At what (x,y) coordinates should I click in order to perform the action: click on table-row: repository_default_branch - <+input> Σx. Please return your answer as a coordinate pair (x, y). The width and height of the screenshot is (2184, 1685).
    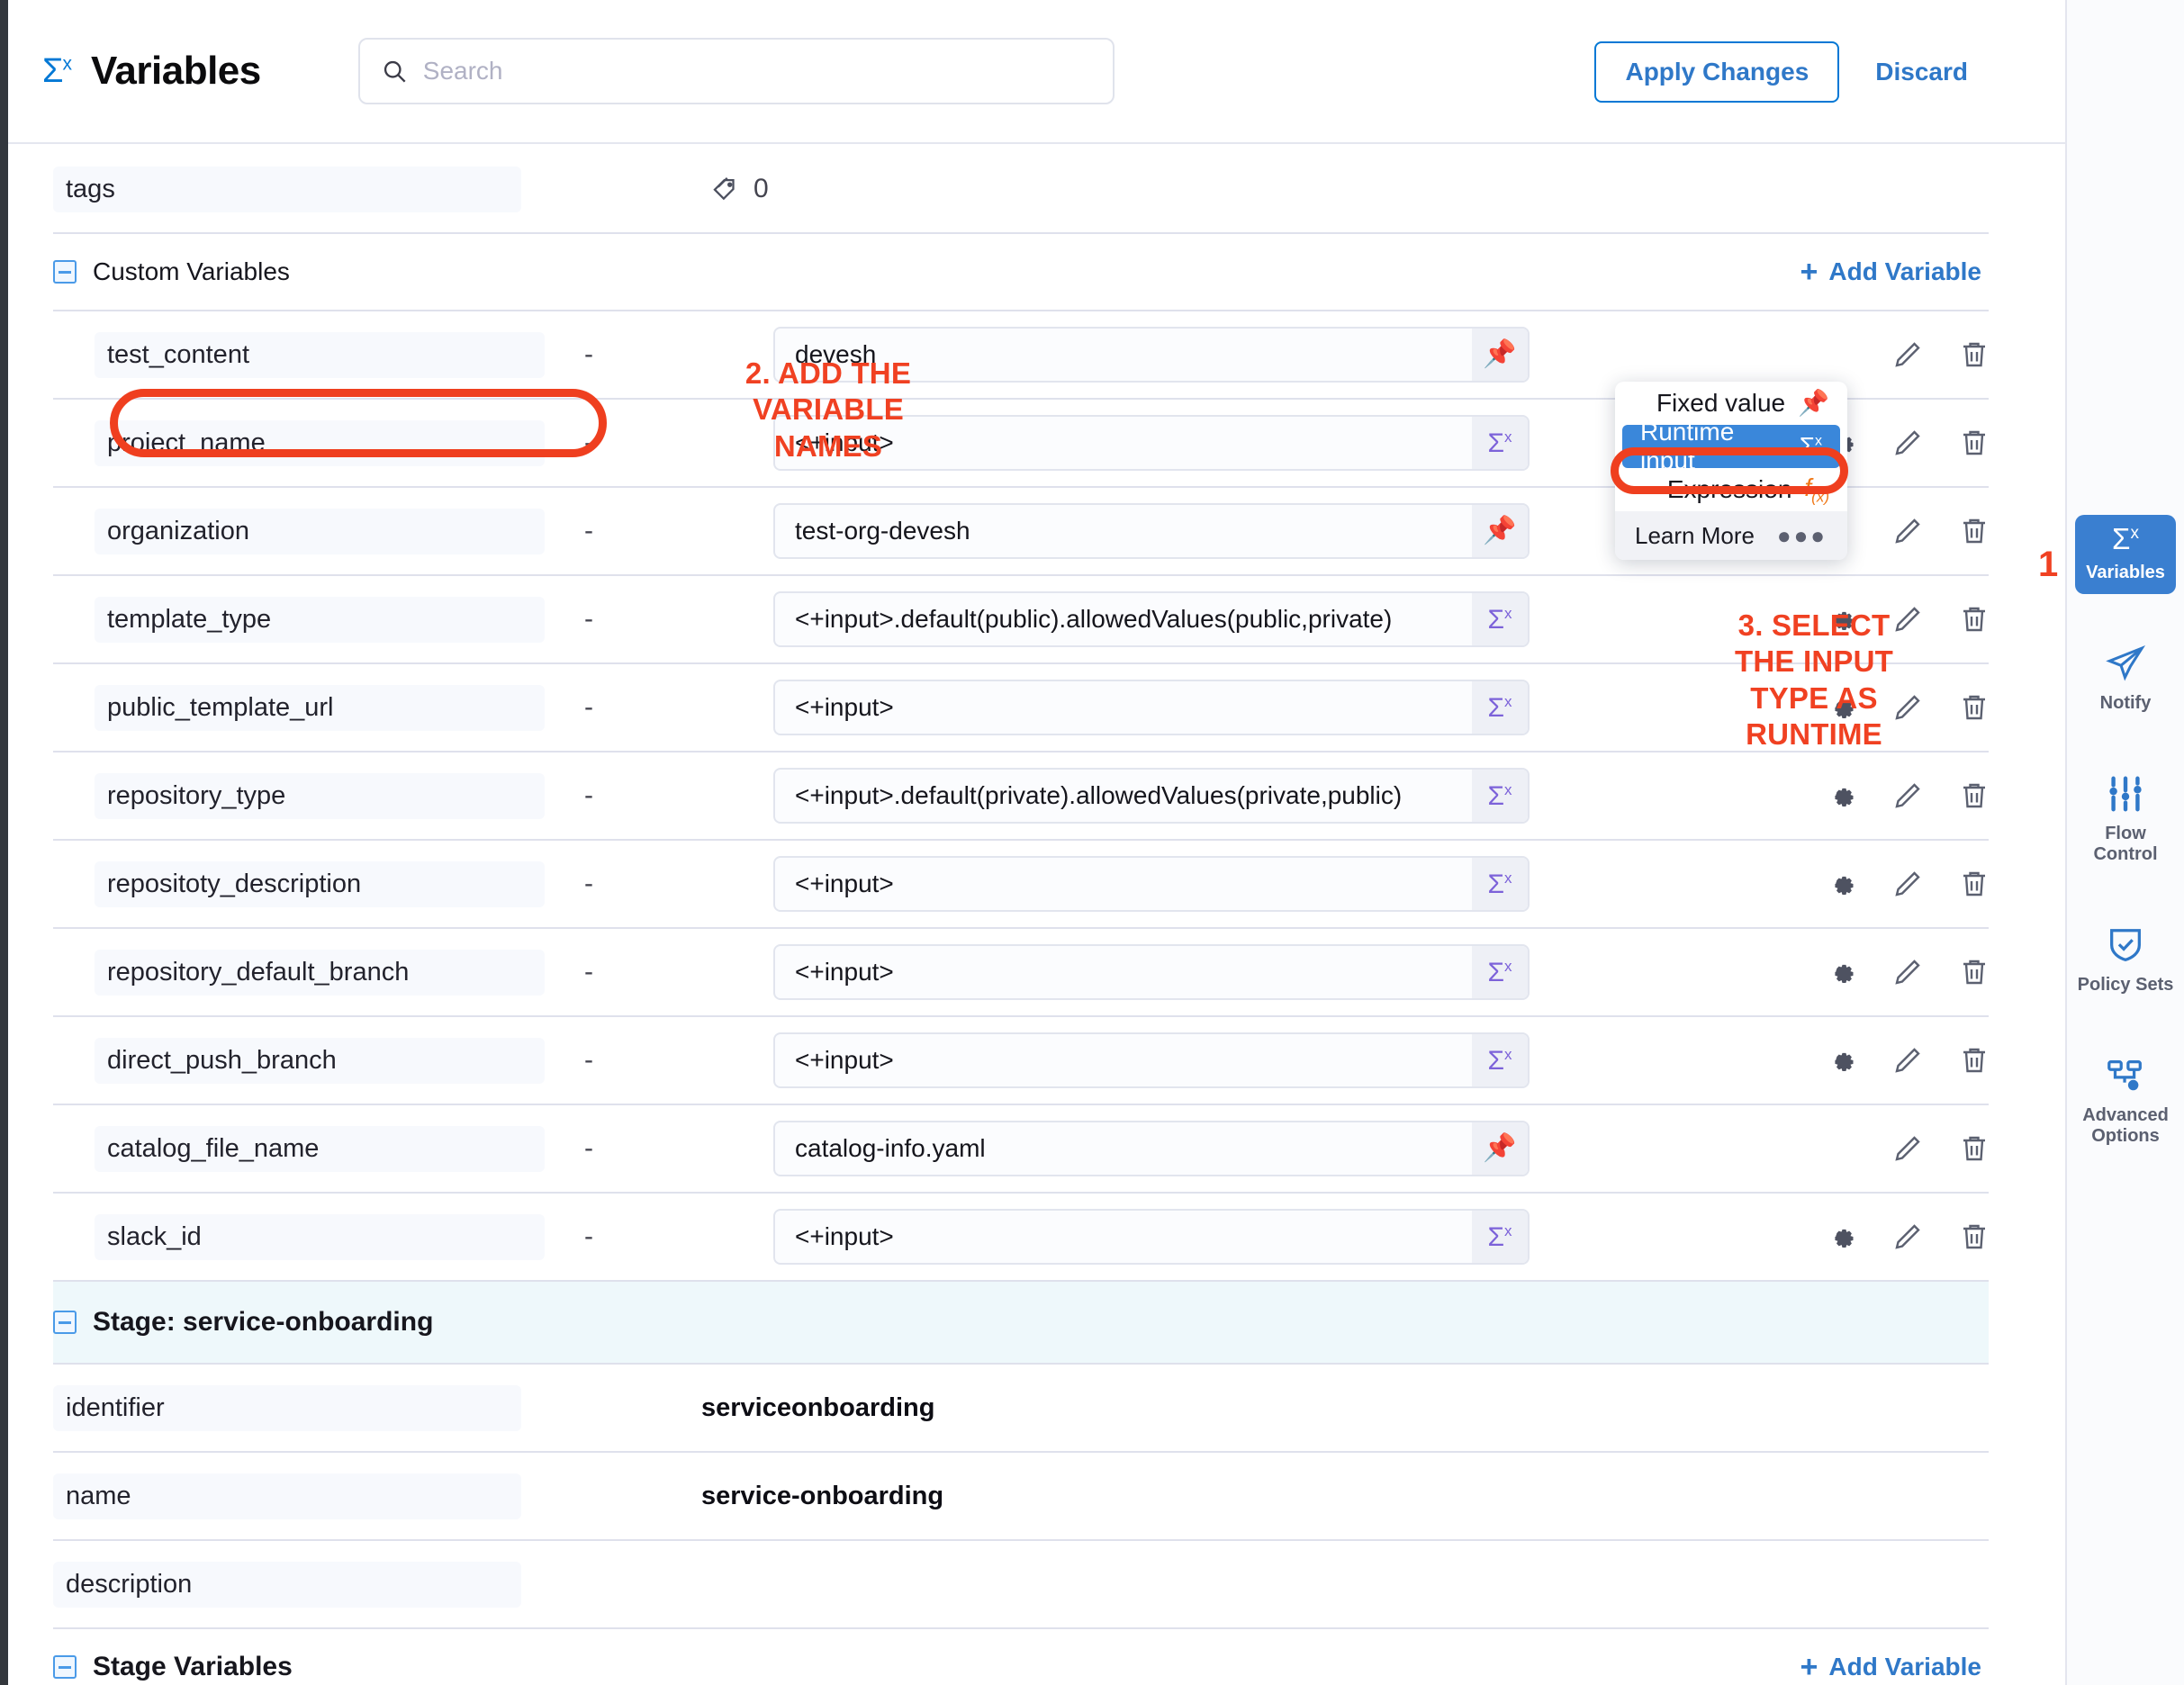
    Looking at the image, I should click on (1021, 973).